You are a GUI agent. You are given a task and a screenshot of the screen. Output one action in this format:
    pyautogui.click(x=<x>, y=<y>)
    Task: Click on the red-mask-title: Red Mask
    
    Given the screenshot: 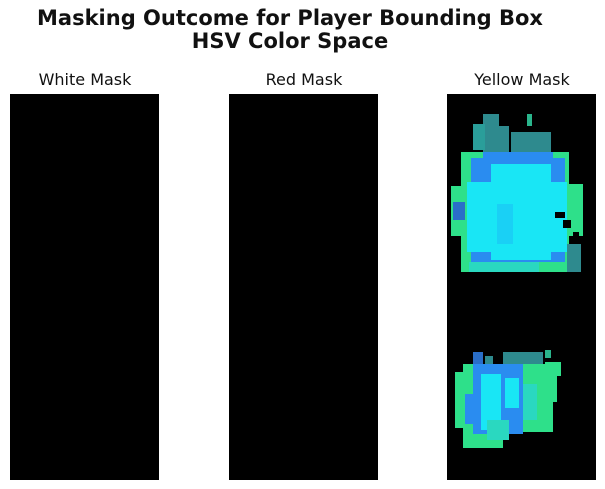 What is the action you would take?
    pyautogui.click(x=304, y=79)
    